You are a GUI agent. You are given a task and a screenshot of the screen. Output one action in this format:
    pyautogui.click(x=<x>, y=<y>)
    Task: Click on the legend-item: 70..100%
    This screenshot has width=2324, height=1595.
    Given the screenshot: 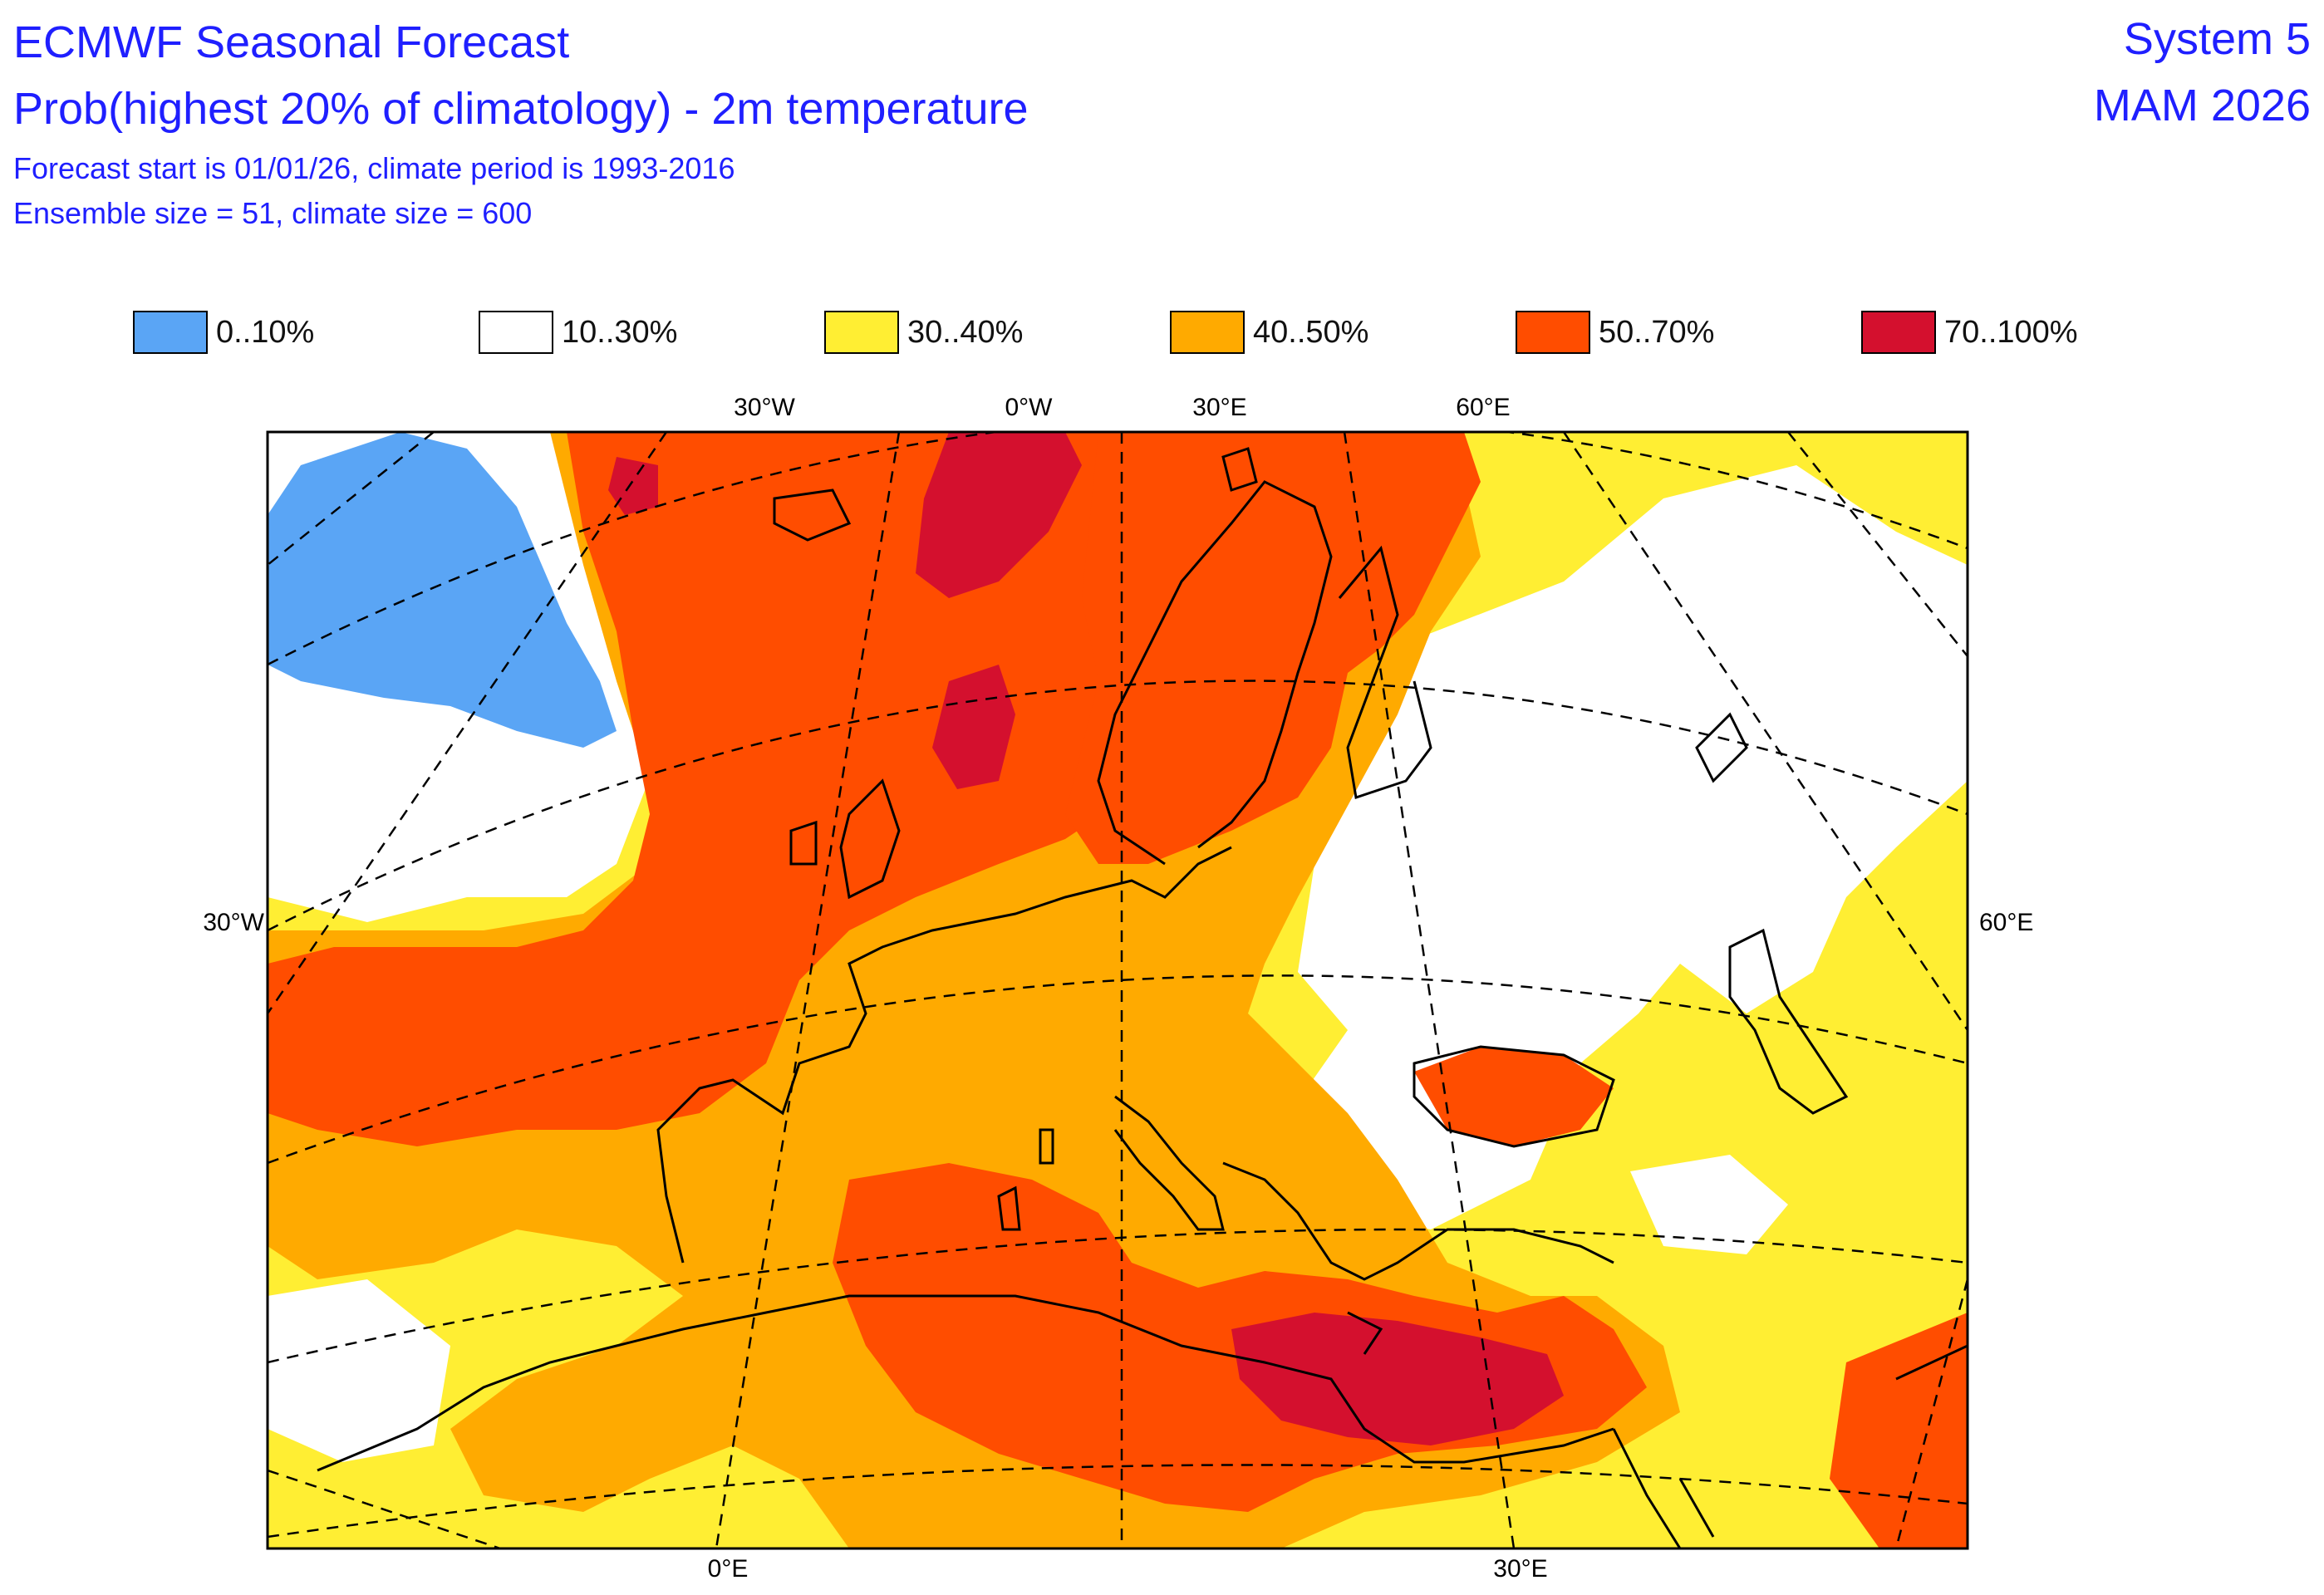 What is the action you would take?
    pyautogui.click(x=1969, y=332)
    